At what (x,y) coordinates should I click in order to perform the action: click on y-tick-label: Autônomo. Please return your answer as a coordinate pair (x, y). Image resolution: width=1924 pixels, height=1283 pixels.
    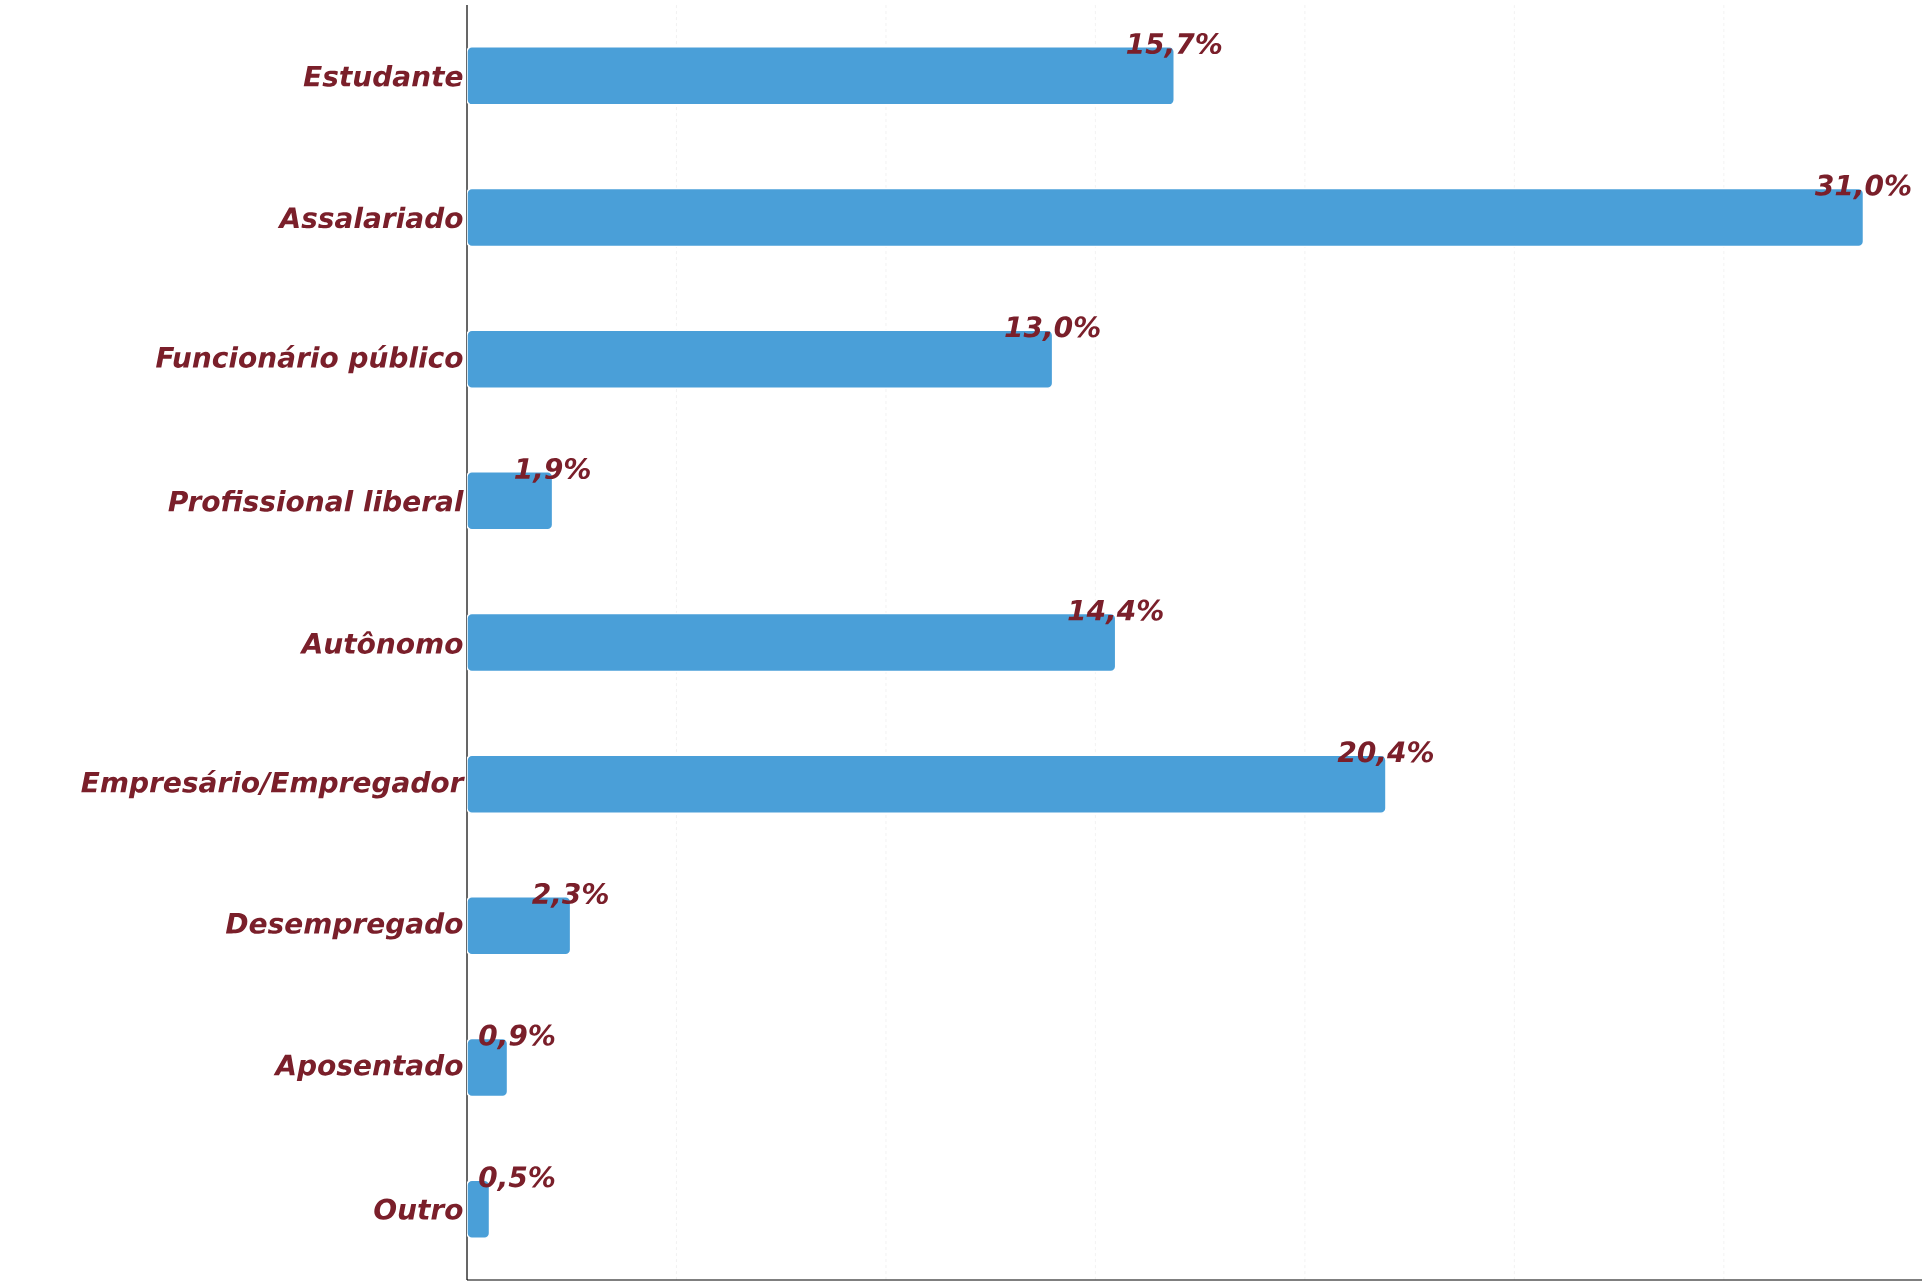
    Looking at the image, I should click on (381, 642).